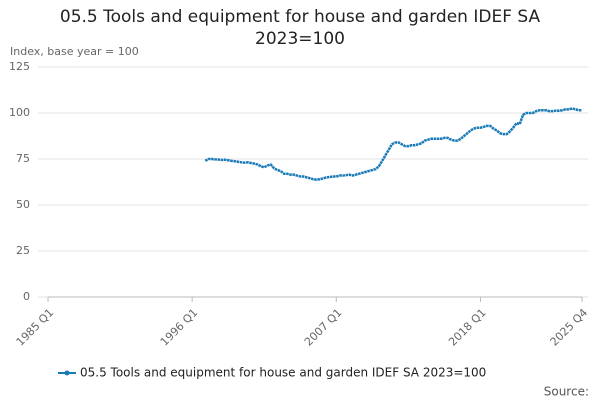 This screenshot has width=600, height=400. I want to click on y-axis-label: Index, base year = 100, so click(74, 51).